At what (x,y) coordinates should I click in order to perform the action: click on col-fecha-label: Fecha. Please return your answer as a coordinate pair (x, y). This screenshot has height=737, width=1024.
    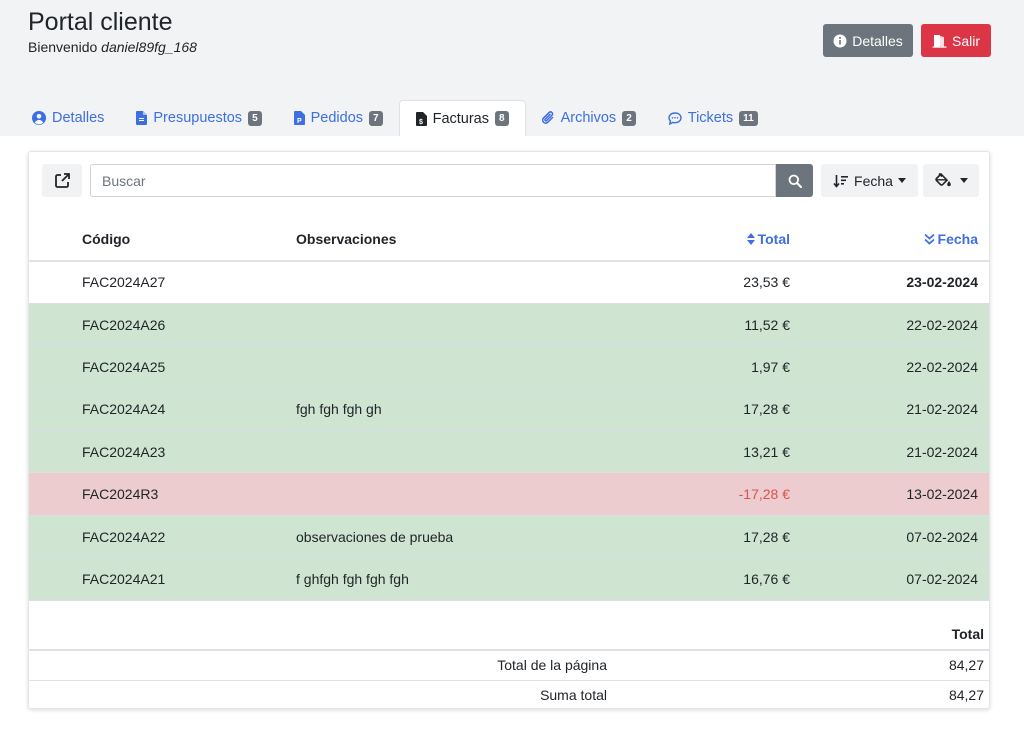
    Looking at the image, I should click on (957, 239).